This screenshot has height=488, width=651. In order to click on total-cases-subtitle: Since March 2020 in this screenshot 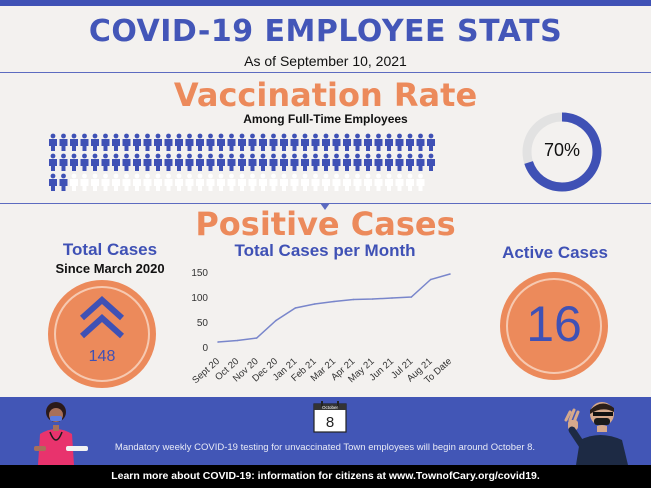, I will do `click(110, 268)`.